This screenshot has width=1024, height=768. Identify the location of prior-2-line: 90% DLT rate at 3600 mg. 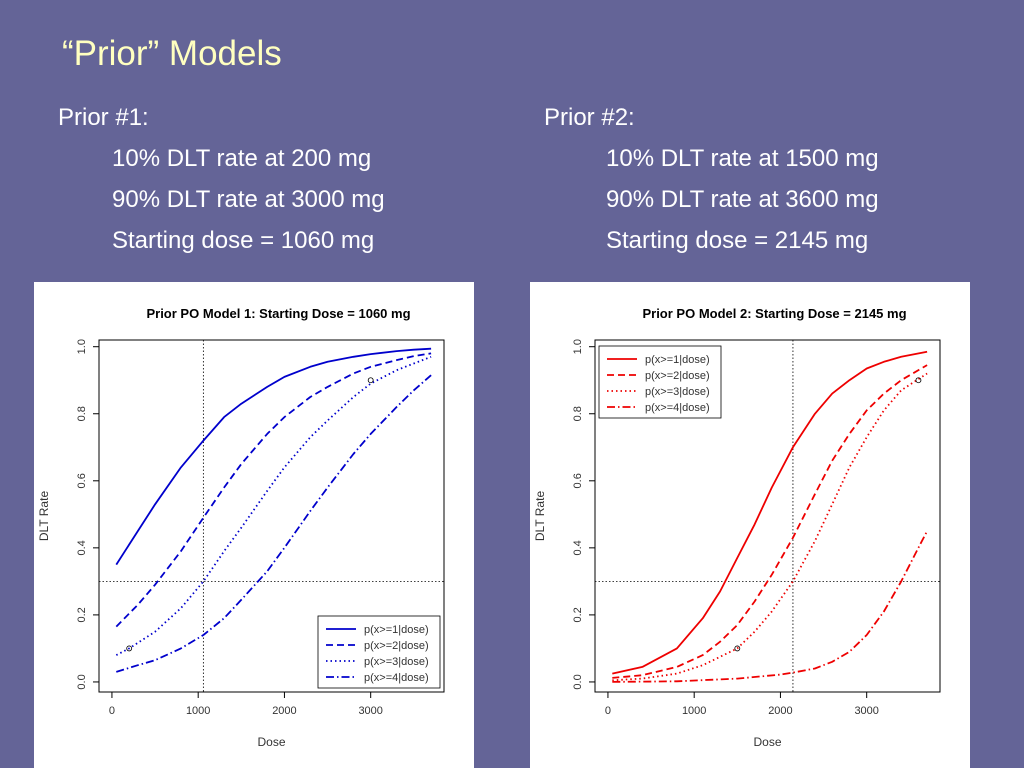
(742, 199).